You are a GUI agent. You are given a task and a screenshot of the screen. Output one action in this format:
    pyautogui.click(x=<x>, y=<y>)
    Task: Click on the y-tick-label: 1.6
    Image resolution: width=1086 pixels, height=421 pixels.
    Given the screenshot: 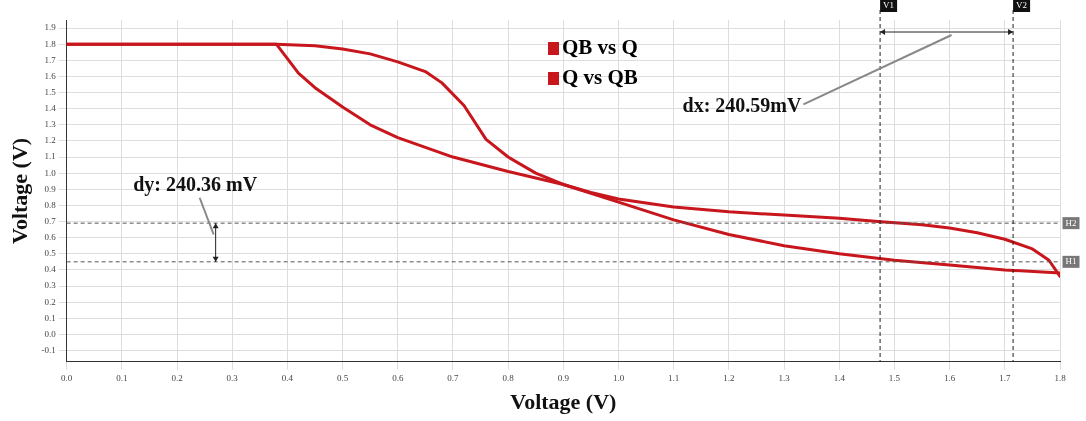 What is the action you would take?
    pyautogui.click(x=50, y=75)
    